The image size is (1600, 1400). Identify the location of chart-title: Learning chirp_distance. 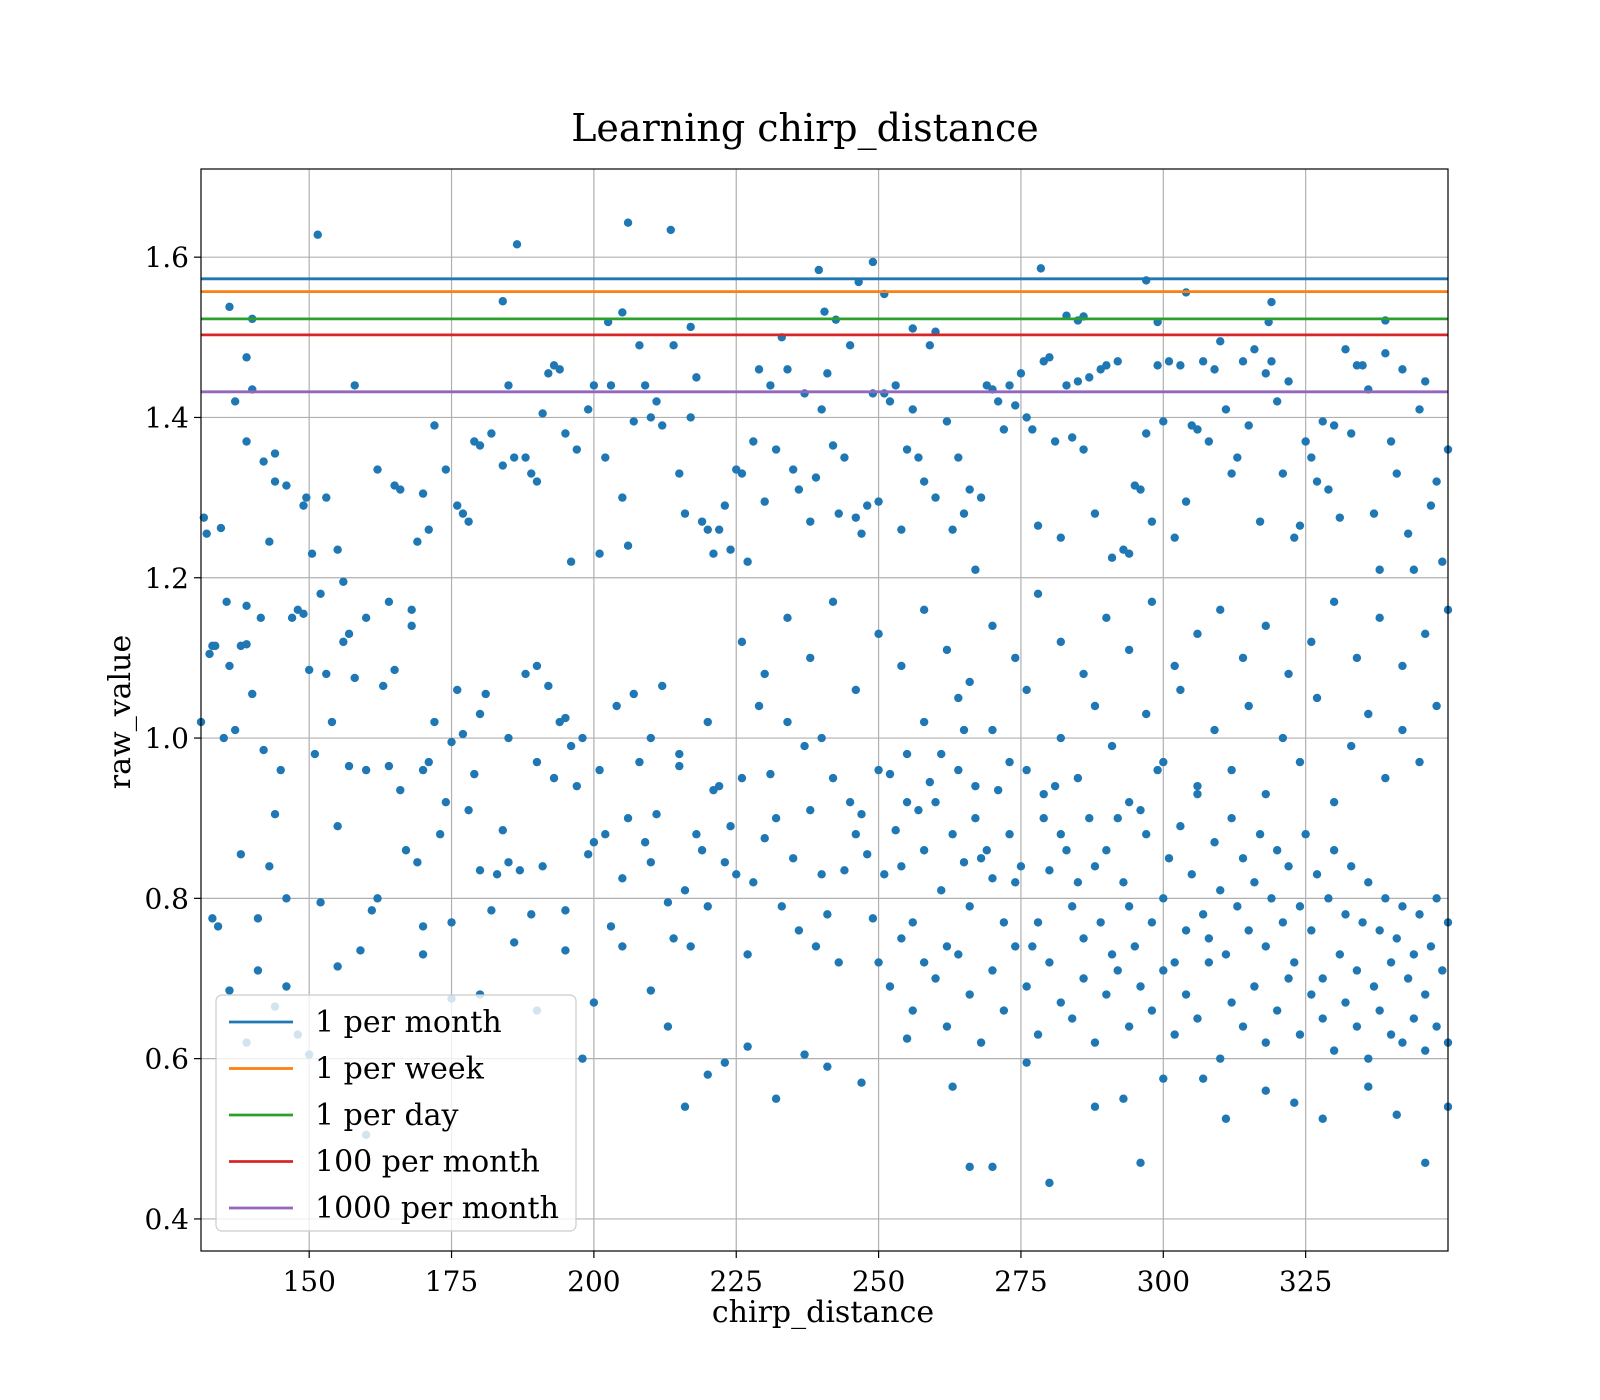
(805, 128).